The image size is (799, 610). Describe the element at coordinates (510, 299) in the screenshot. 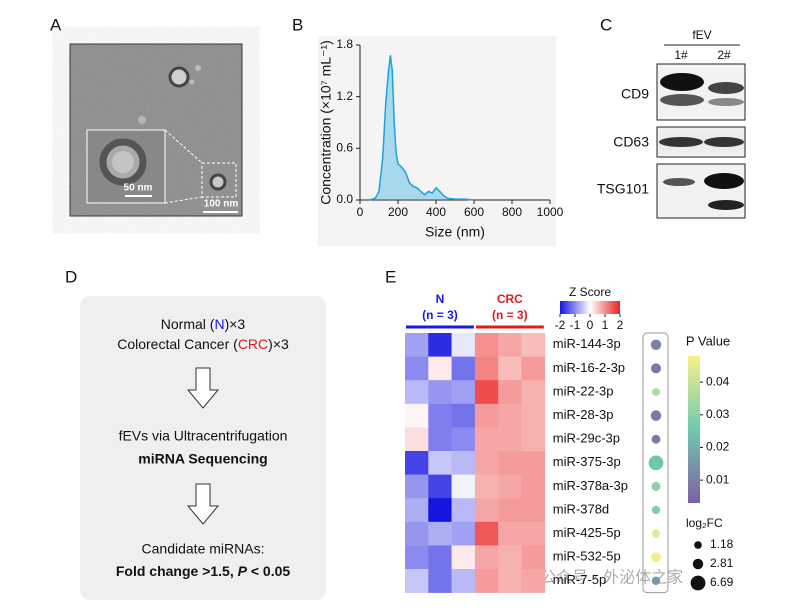

I see `group-label: CRC` at that location.